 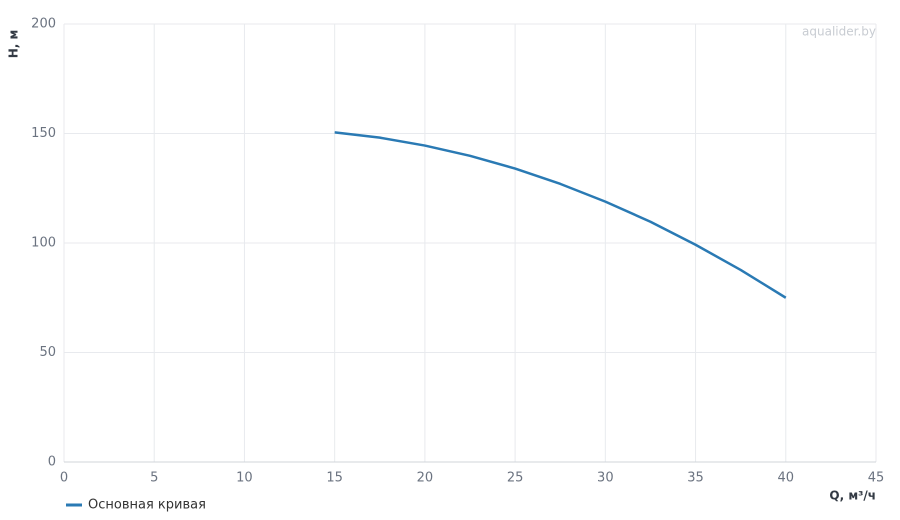 I want to click on x-tick-label: 35, so click(x=695, y=478).